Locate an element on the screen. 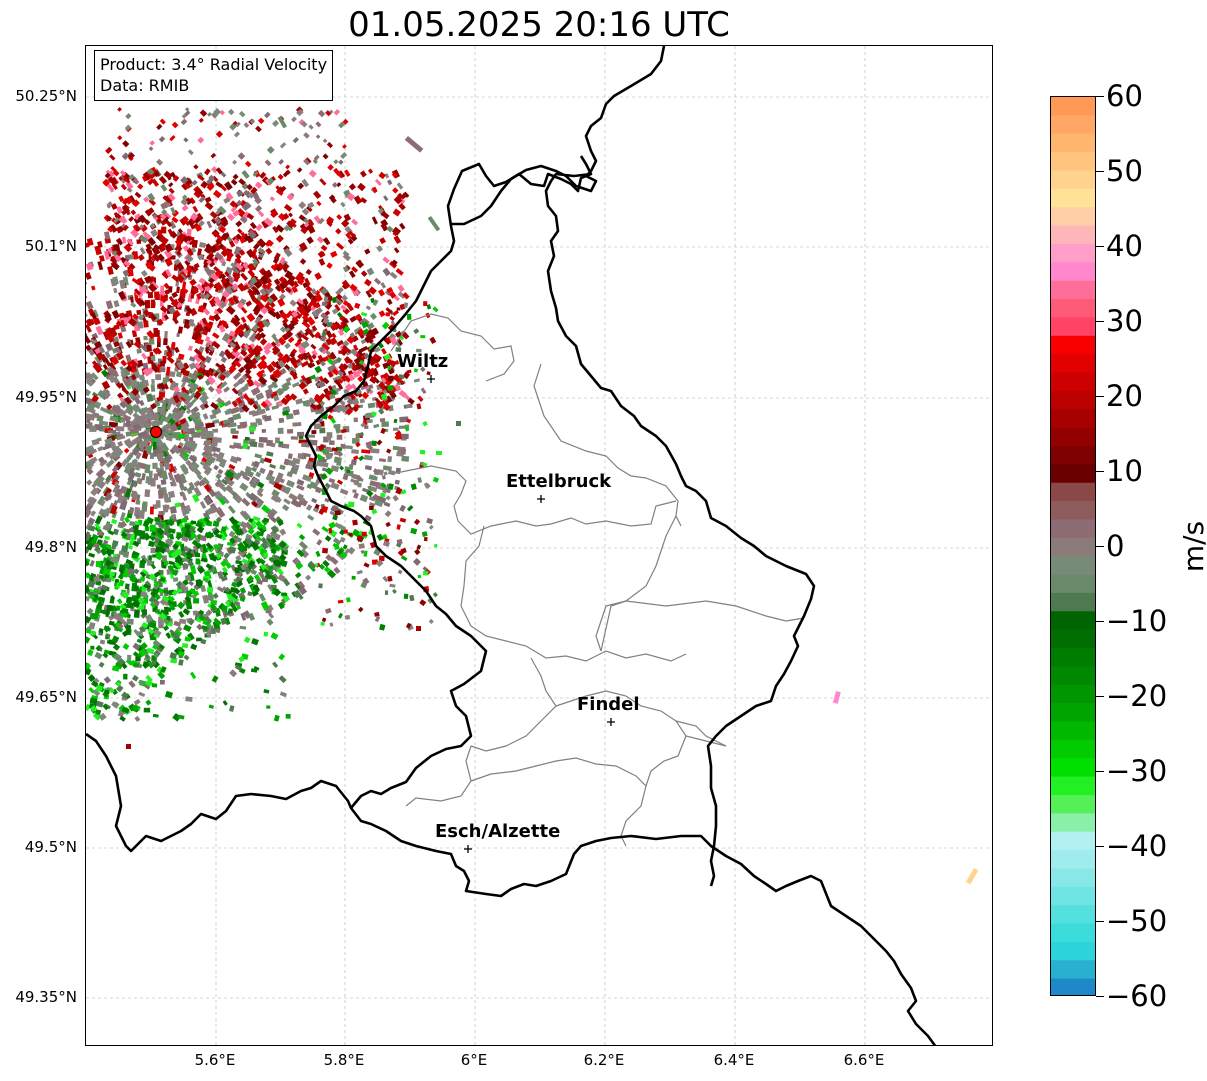 The height and width of the screenshot is (1081, 1207). city-label-findel: Findel is located at coordinates (608, 704).